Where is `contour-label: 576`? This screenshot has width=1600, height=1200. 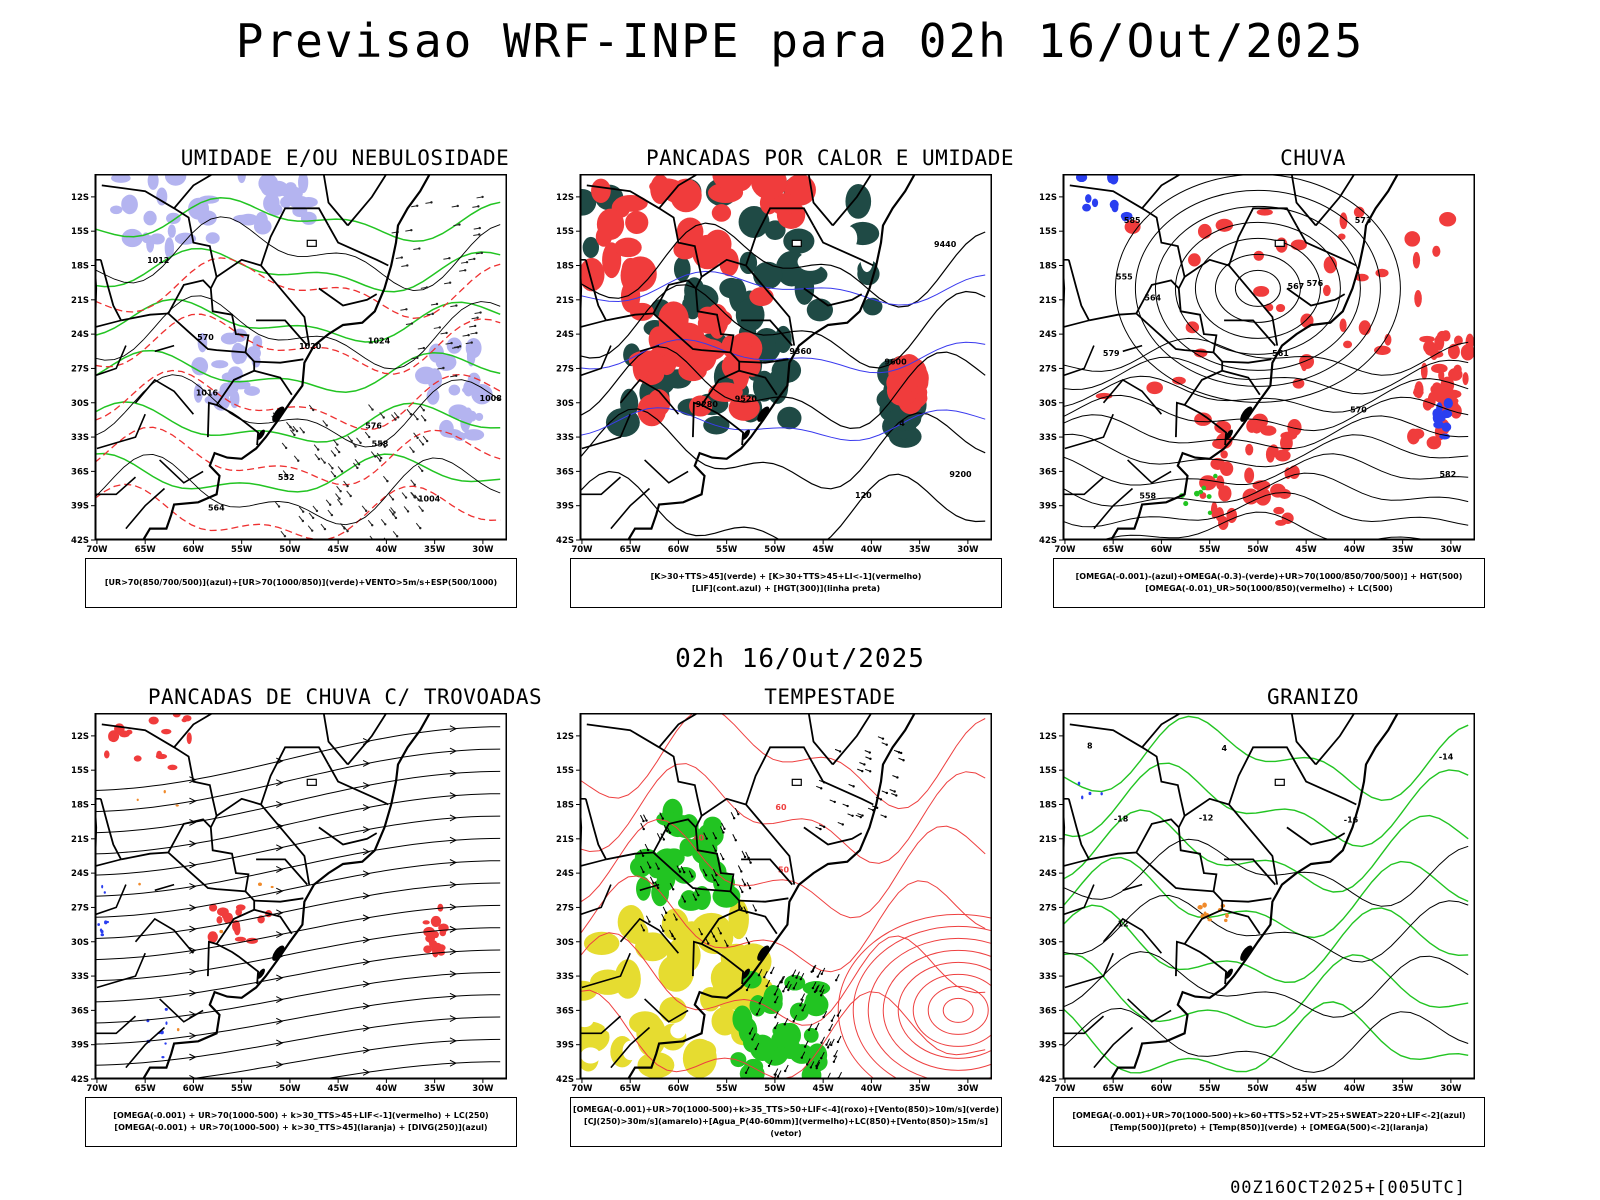 contour-label: 576 is located at coordinates (373, 425).